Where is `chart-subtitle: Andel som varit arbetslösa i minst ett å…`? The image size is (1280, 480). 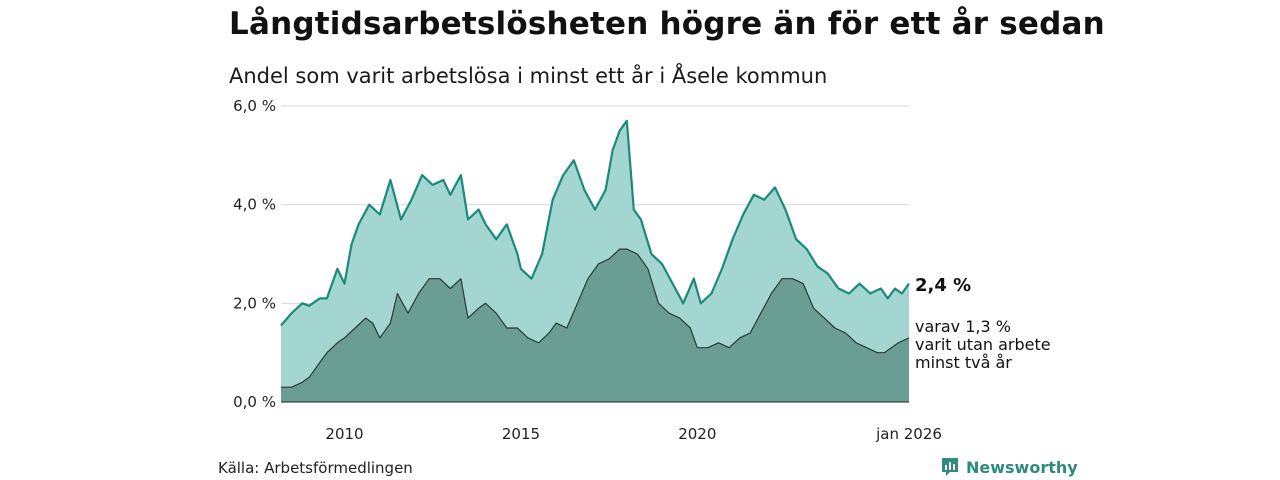
chart-subtitle: Andel som varit arbetslösa i minst ett å… is located at coordinates (528, 76).